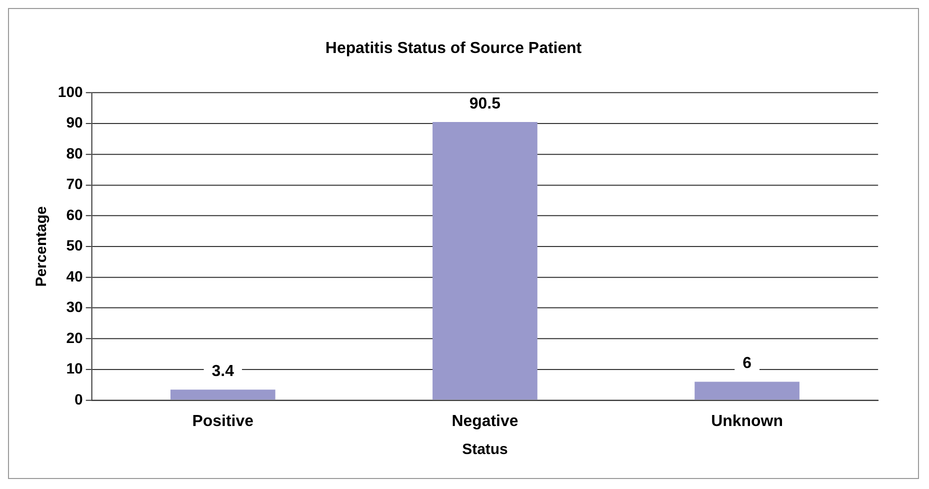 The image size is (929, 489). What do you see at coordinates (747, 363) in the screenshot?
I see `data-label: 6` at bounding box center [747, 363].